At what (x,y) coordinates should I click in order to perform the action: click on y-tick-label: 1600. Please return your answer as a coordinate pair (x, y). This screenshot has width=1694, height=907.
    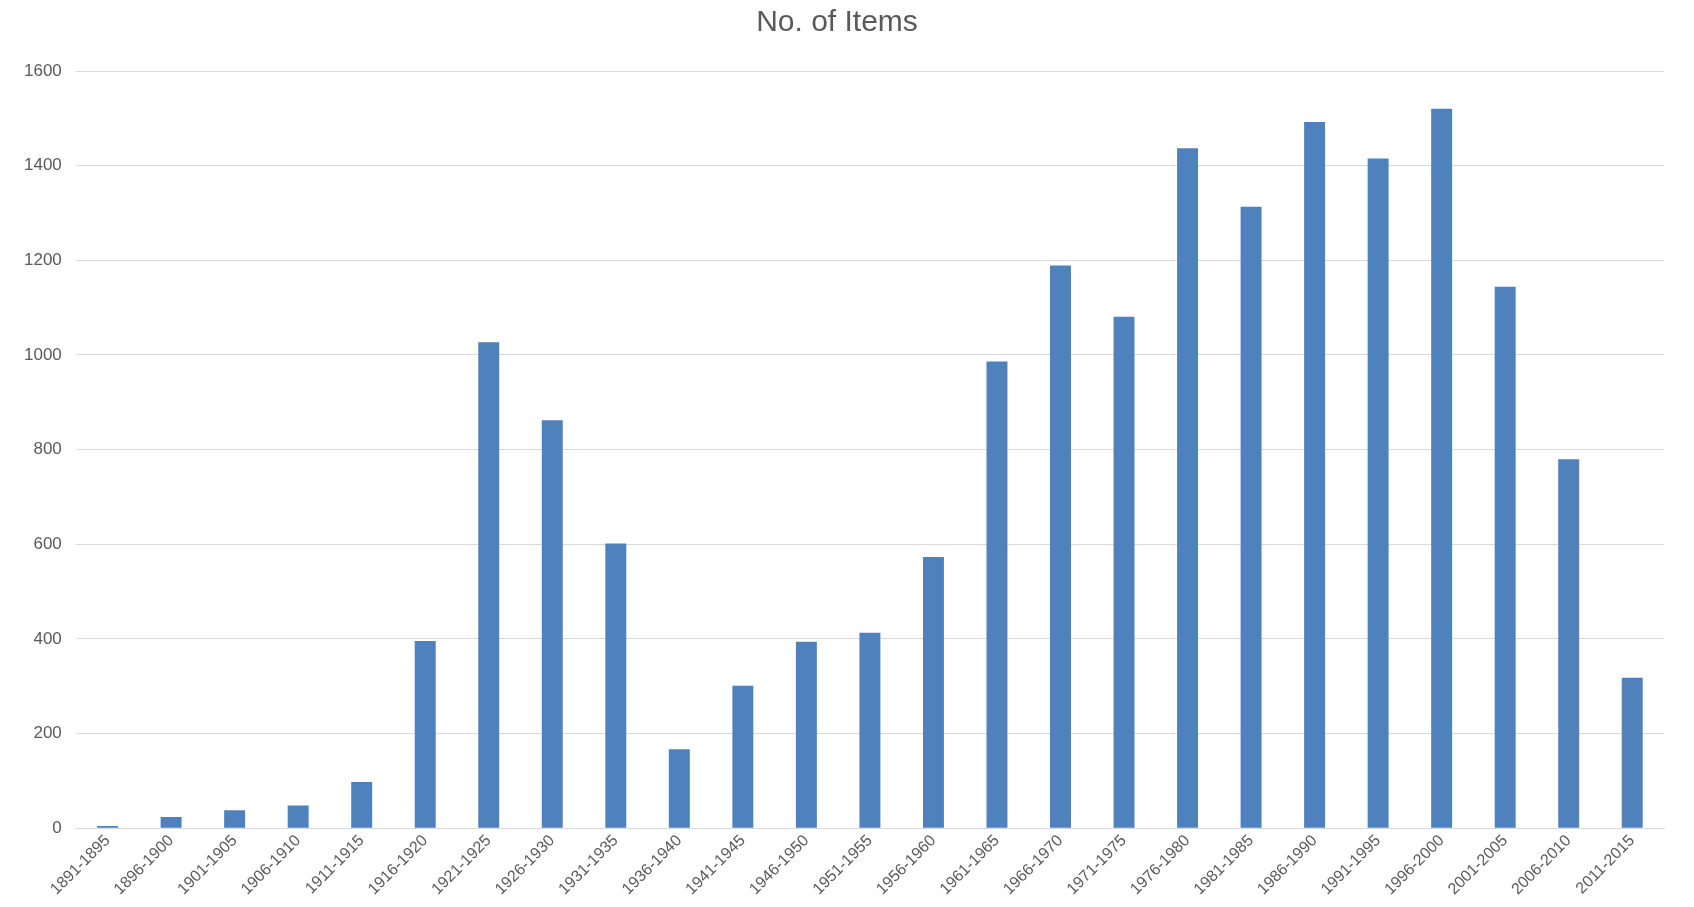
    Looking at the image, I should click on (42, 70).